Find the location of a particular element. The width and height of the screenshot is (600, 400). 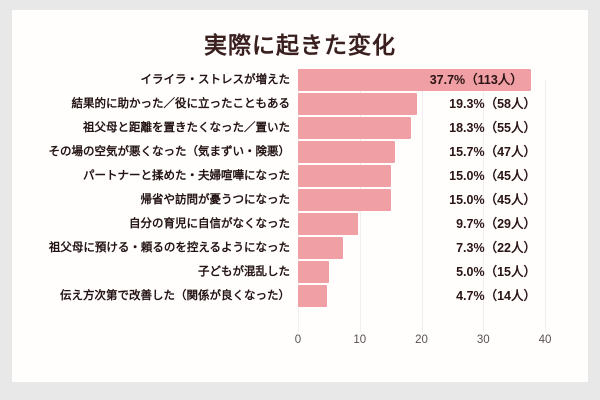

category-label: パートナーと揉めた・夫婦喧嘩になった is located at coordinates (186, 176).